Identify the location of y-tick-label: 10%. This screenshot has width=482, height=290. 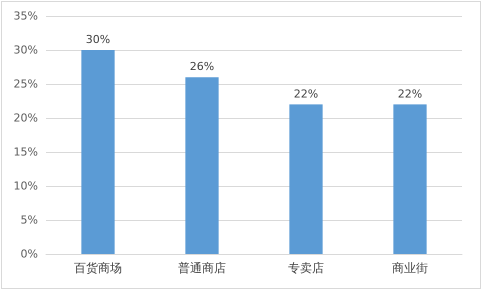
(26, 186).